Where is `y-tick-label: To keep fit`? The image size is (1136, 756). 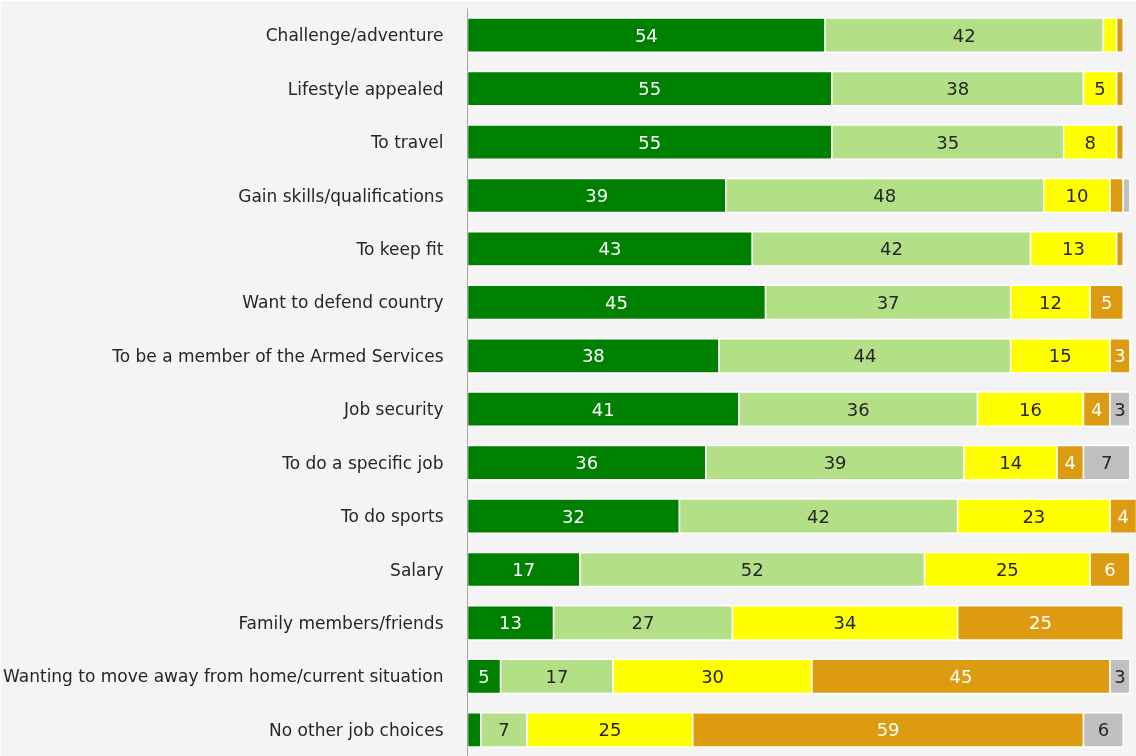
y-tick-label: To keep fit is located at coordinates (399, 248).